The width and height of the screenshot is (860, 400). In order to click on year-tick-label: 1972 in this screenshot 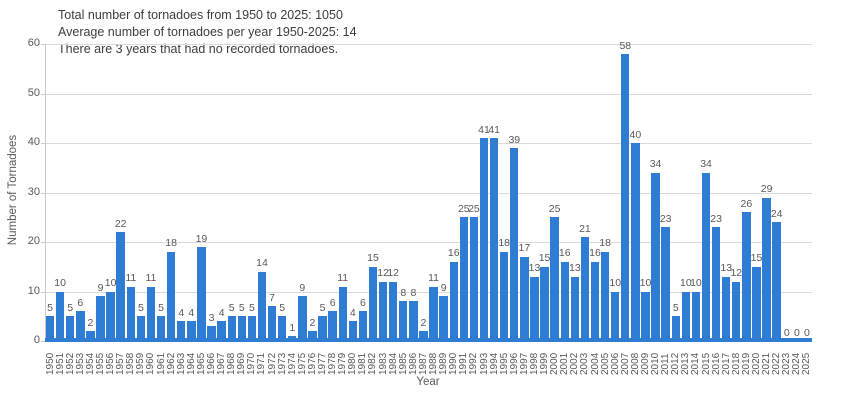, I will do `click(272, 363)`.